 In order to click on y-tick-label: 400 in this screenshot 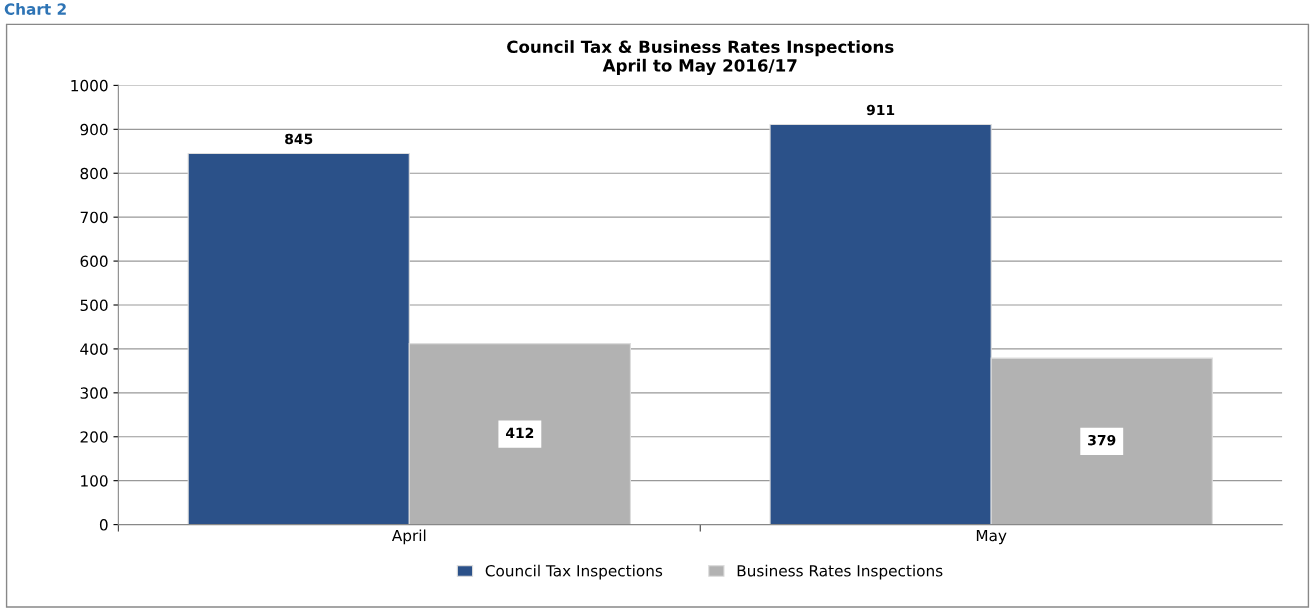, I will do `click(94, 349)`.